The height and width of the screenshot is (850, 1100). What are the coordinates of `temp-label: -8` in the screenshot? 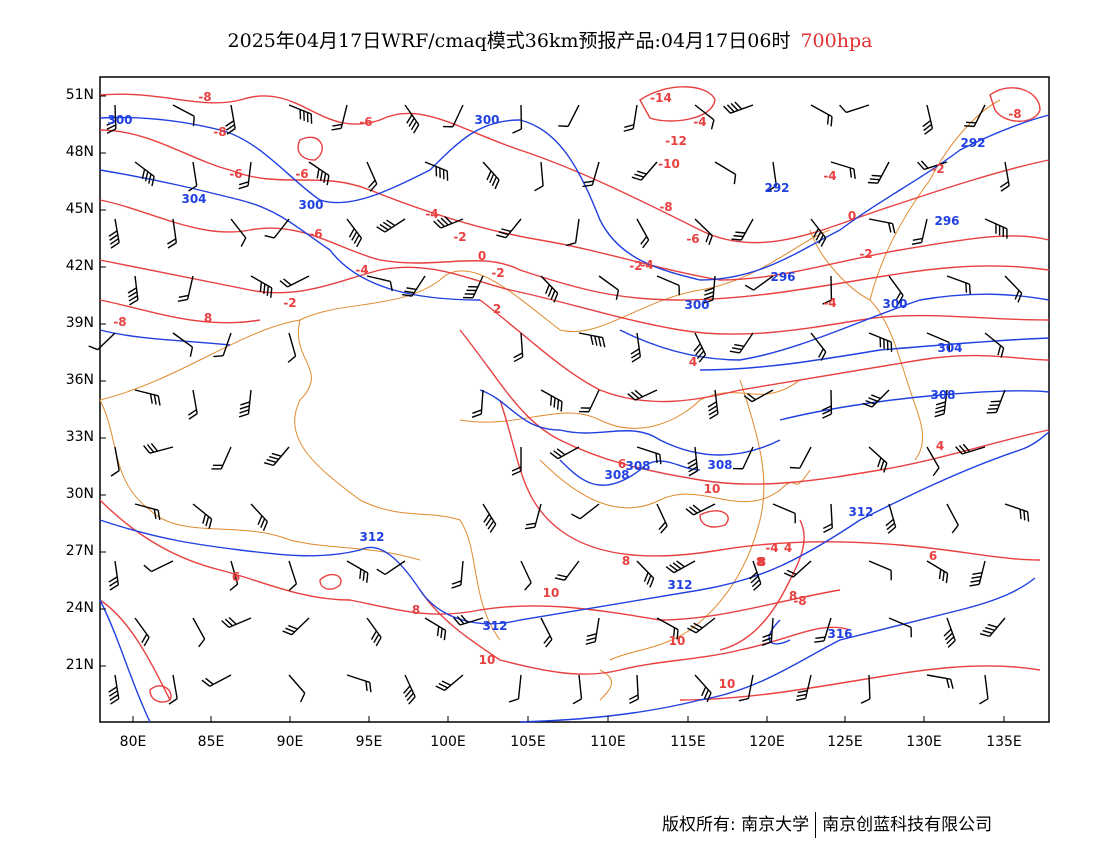 It's located at (665, 207).